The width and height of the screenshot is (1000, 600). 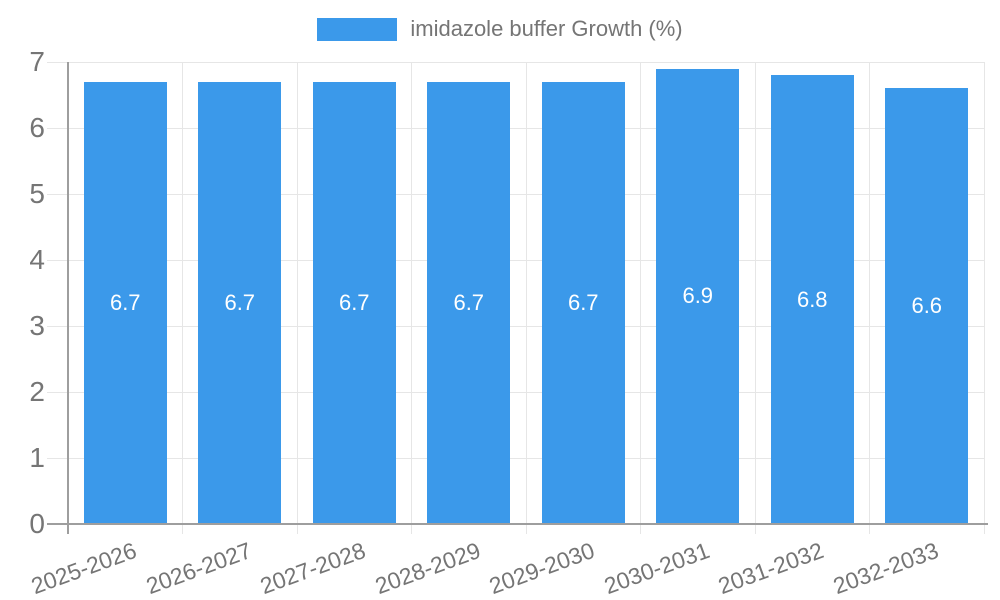 I want to click on y-axis-line, so click(x=68, y=298).